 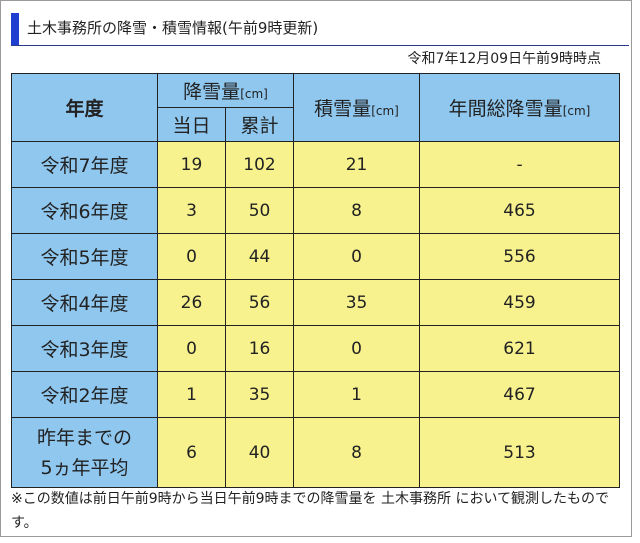 I want to click on row-year: 令和5年度, so click(x=84, y=256).